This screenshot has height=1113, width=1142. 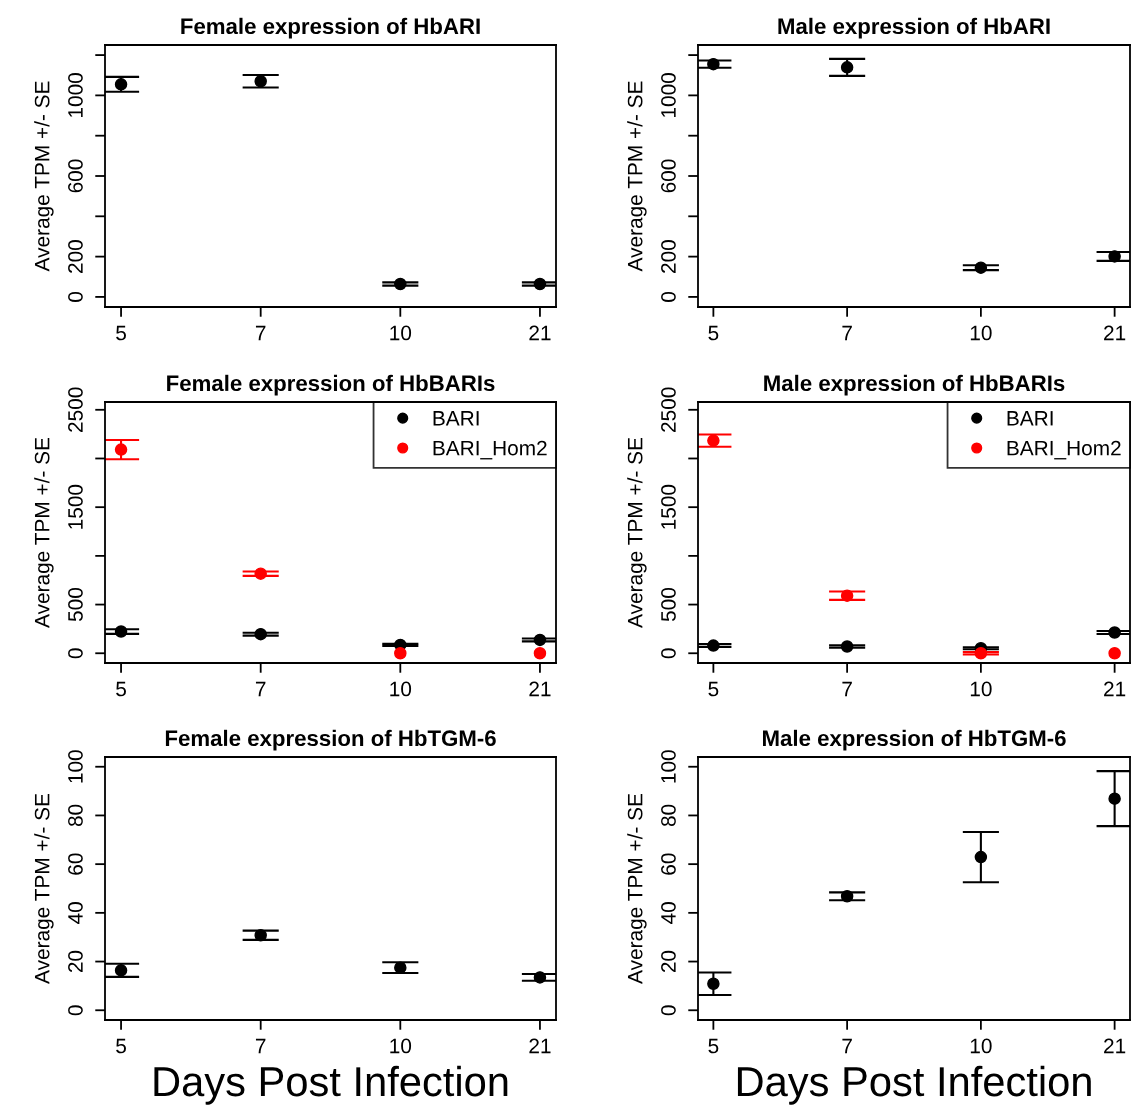 I want to click on chart-title: Male expression of HbBARIs, so click(x=914, y=385).